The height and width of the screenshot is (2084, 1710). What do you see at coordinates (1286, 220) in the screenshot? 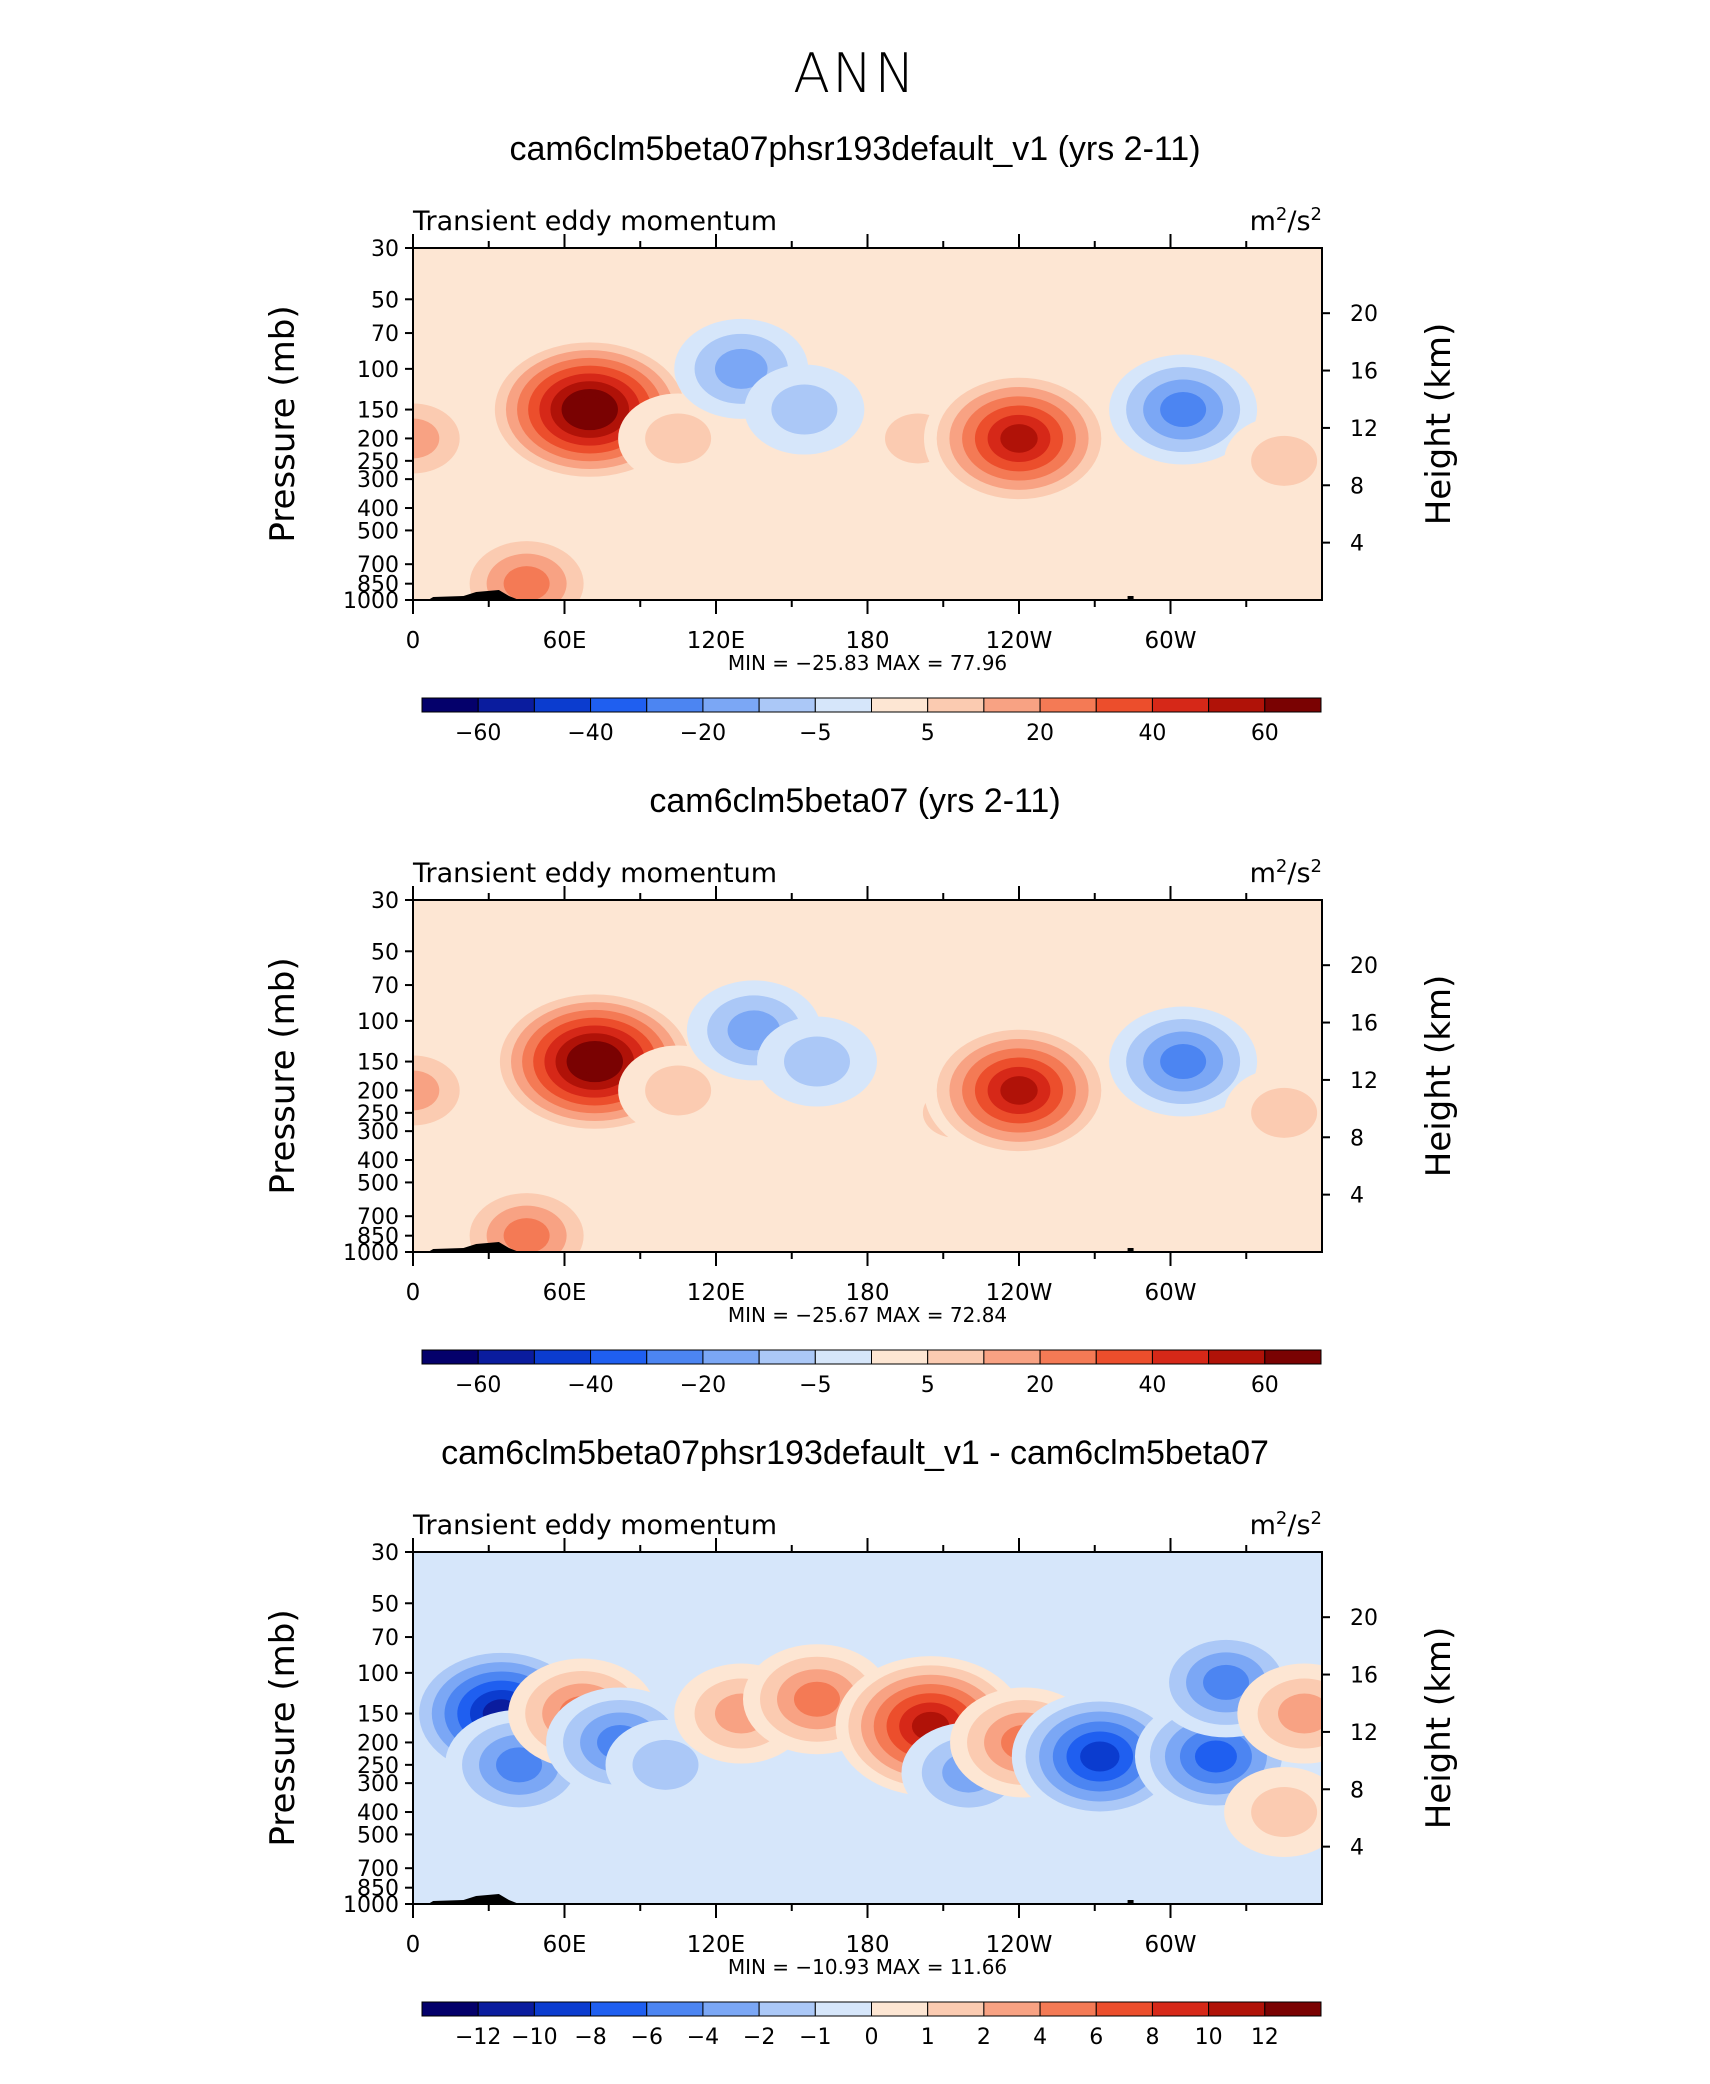
I see `units-label: m2/s2` at bounding box center [1286, 220].